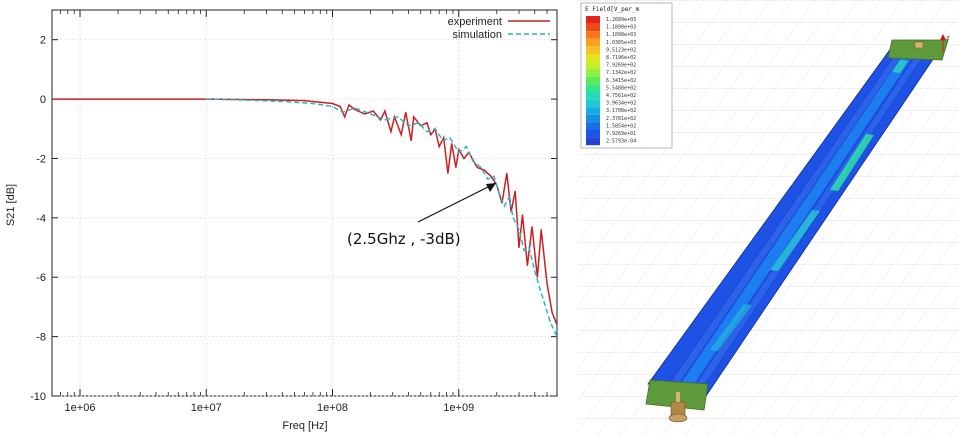 This screenshot has height=436, width=959. Describe the element at coordinates (41, 338) in the screenshot. I see `y-tick-label: -8` at that location.